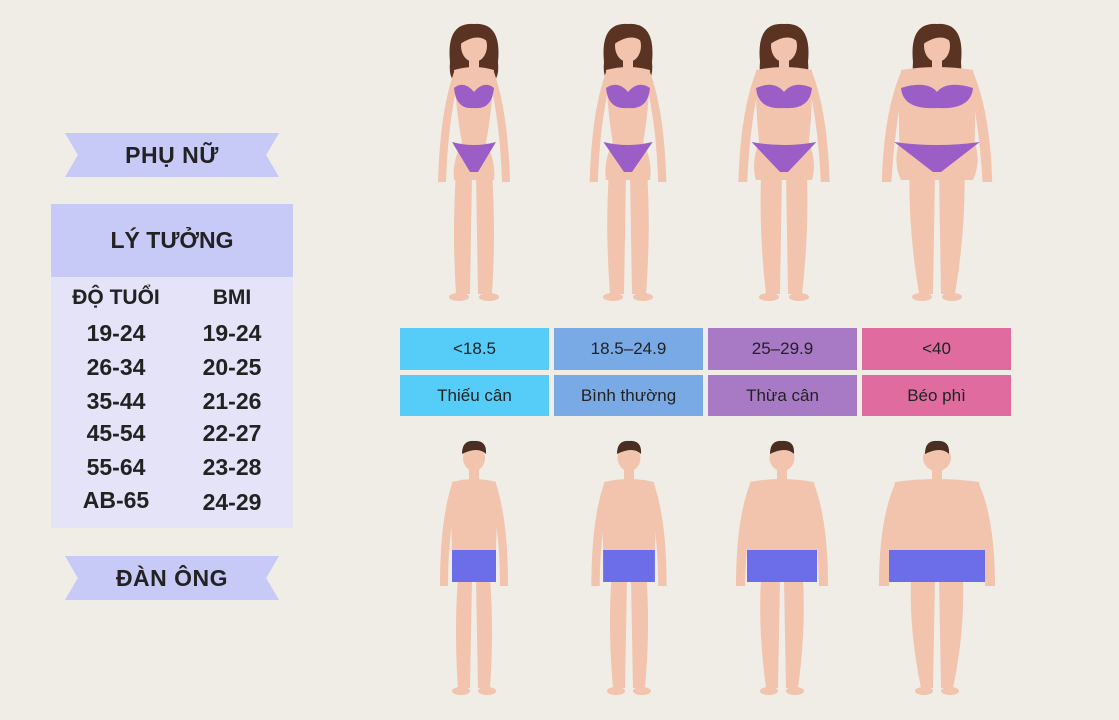 Image resolution: width=1119 pixels, height=720 pixels. I want to click on female-figure-overweight, so click(784, 162).